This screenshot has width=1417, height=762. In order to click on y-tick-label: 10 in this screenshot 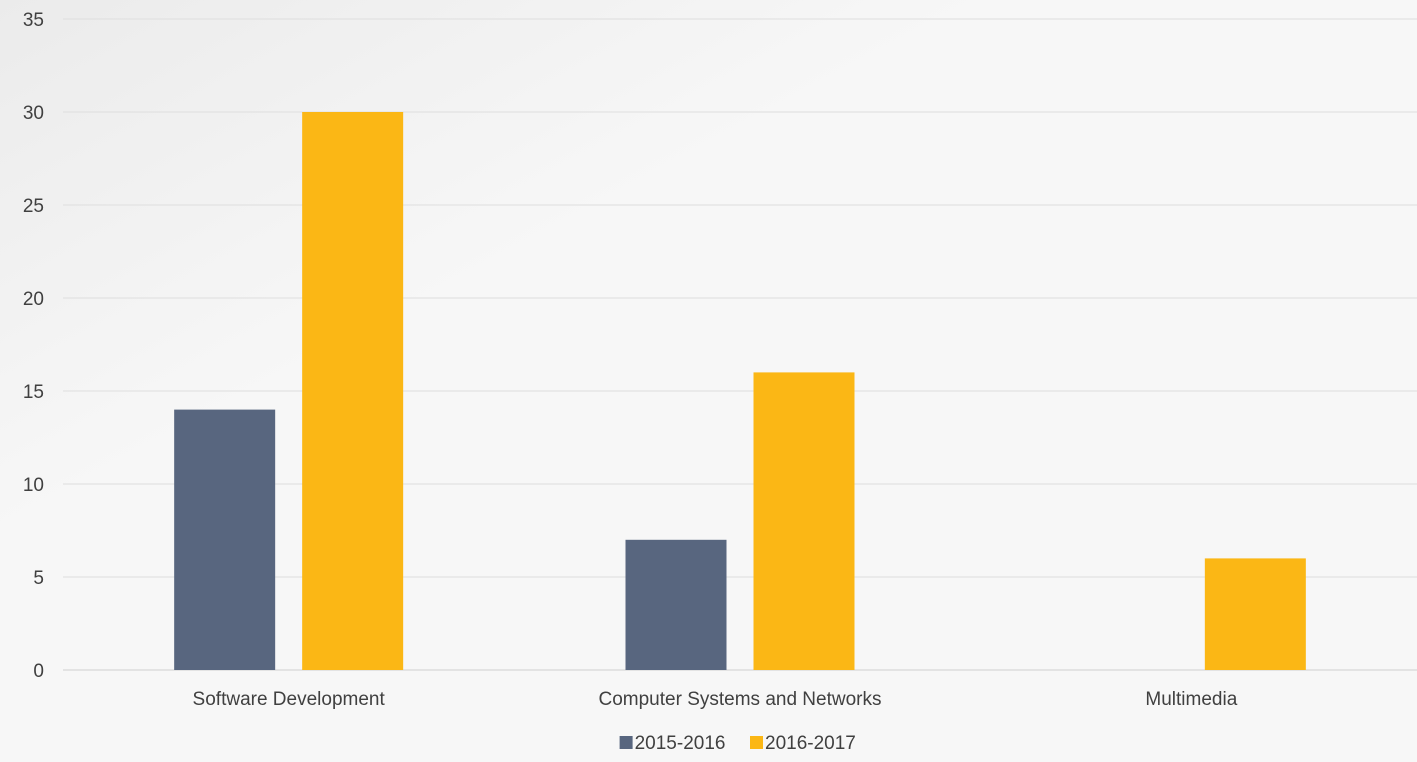, I will do `click(33, 485)`.